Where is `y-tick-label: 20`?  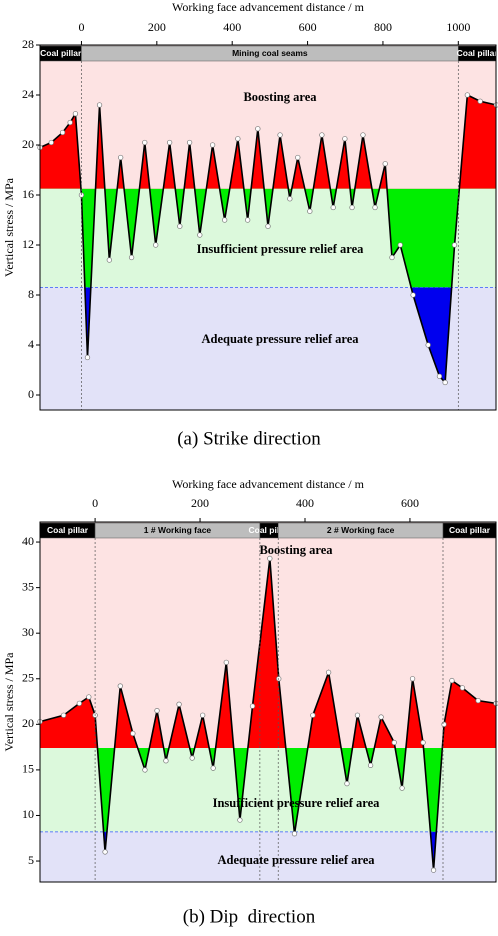
y-tick-label: 20 is located at coordinates (28, 144).